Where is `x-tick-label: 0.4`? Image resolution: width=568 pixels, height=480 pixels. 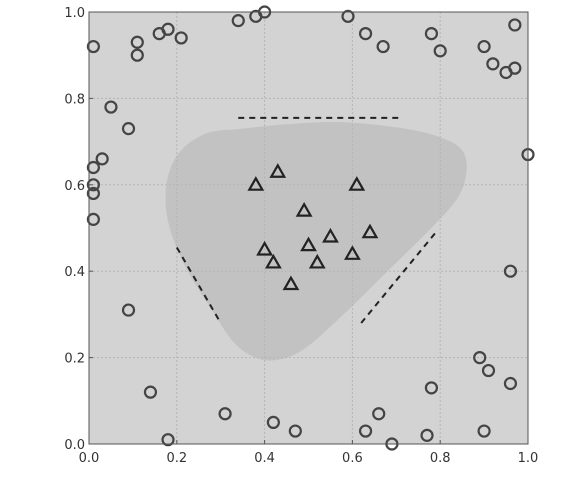 x-tick-label: 0.4 is located at coordinates (264, 458).